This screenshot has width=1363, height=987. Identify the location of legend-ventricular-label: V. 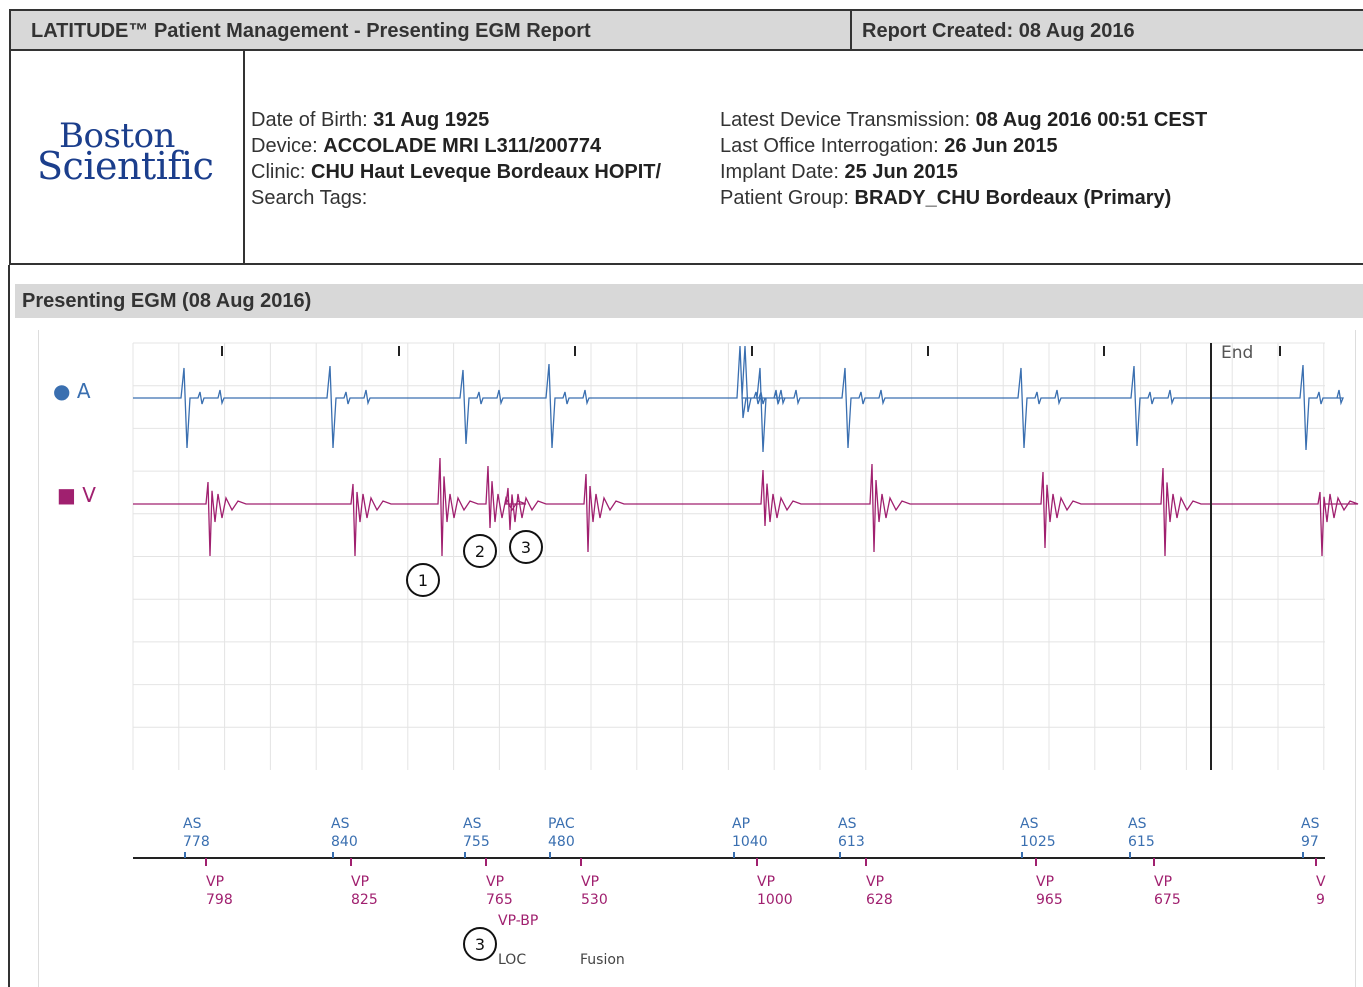
(89, 495).